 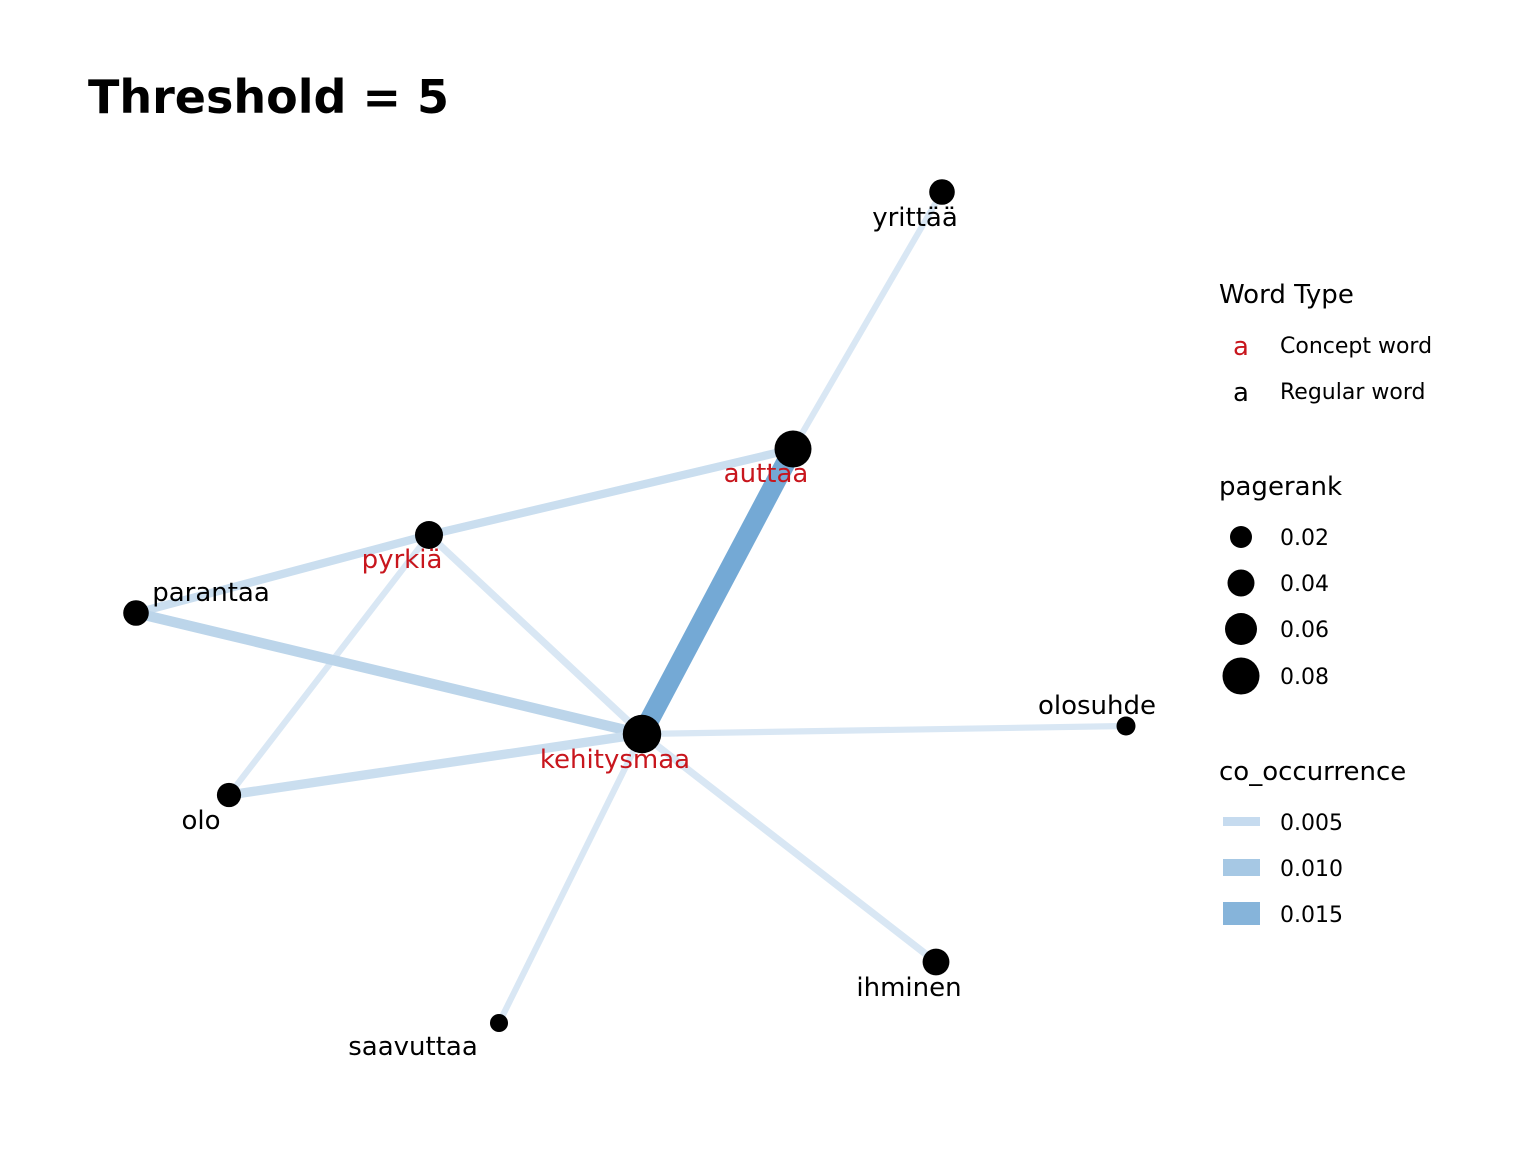 I want to click on legend-concept-label: Concept word, so click(x=1356, y=346).